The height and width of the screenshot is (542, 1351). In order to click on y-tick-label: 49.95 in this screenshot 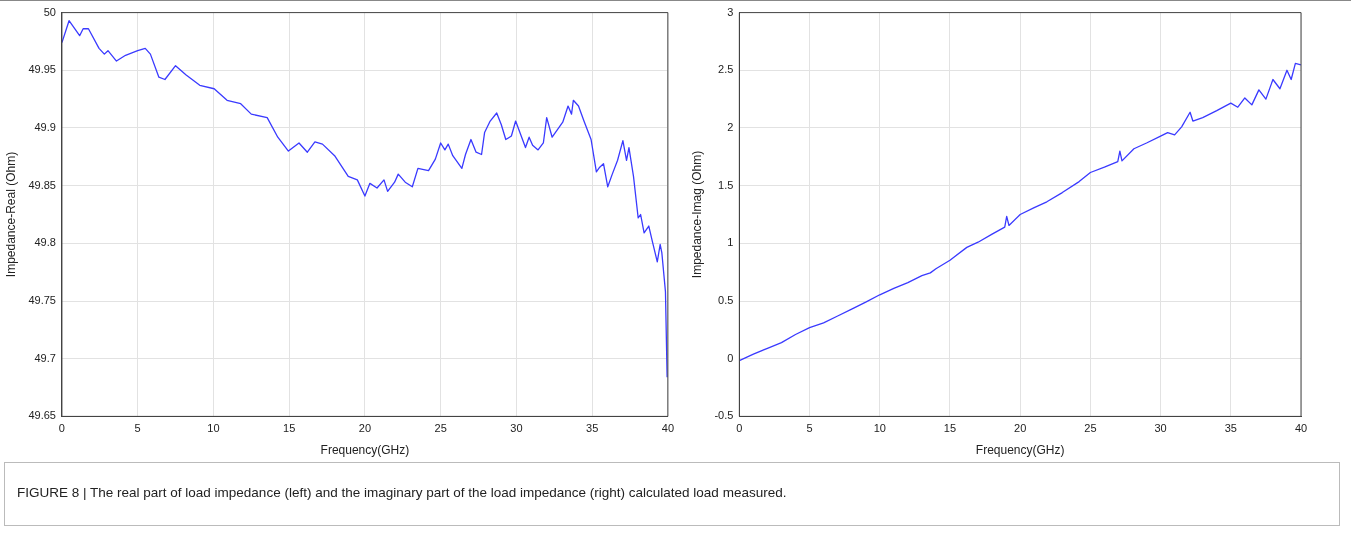, I will do `click(42, 69)`.